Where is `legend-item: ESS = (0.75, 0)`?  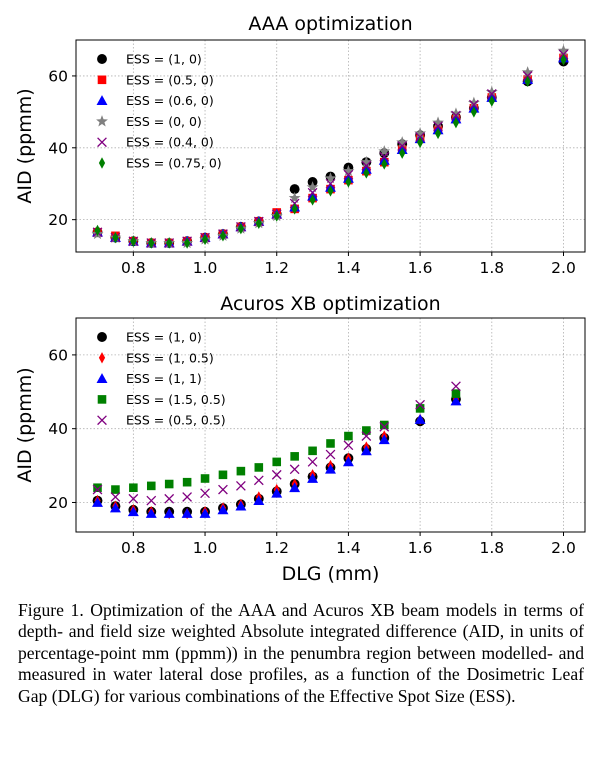
legend-item: ESS = (0.75, 0) is located at coordinates (160, 163).